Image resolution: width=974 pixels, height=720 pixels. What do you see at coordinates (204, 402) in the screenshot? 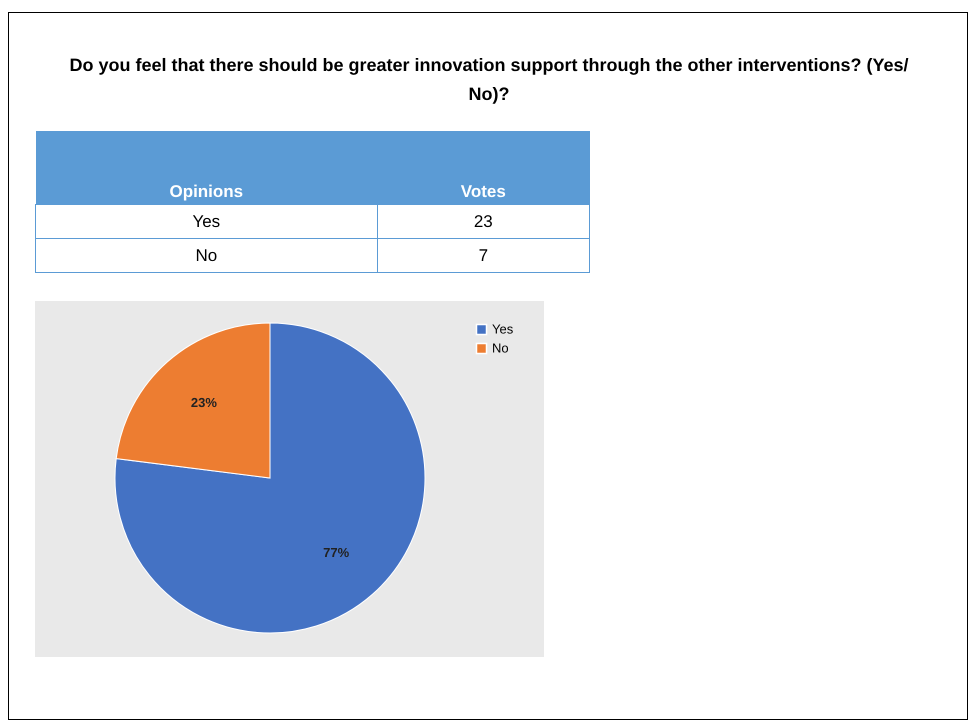
I see `data-label: 23%` at bounding box center [204, 402].